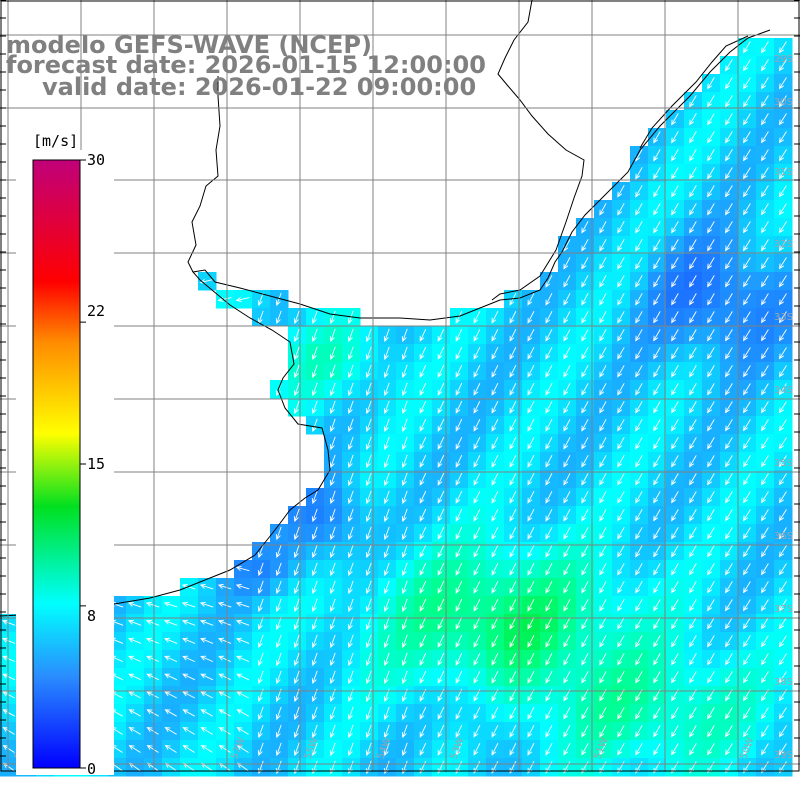 Image resolution: width=800 pixels, height=800 pixels. What do you see at coordinates (783, 244) in the screenshot?
I see `latitude-label: 32S` at bounding box center [783, 244].